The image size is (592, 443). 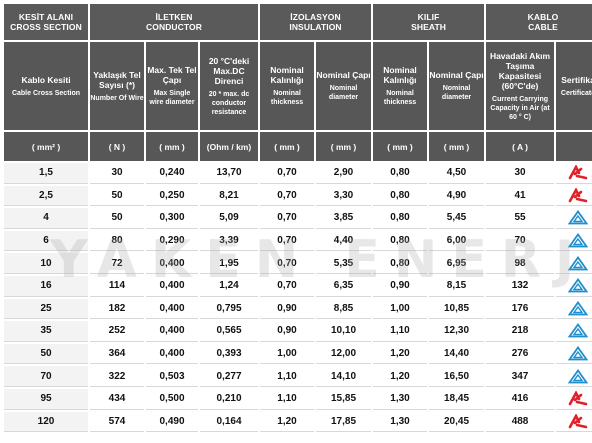 I want to click on table-cell: 14,10, so click(x=344, y=376).